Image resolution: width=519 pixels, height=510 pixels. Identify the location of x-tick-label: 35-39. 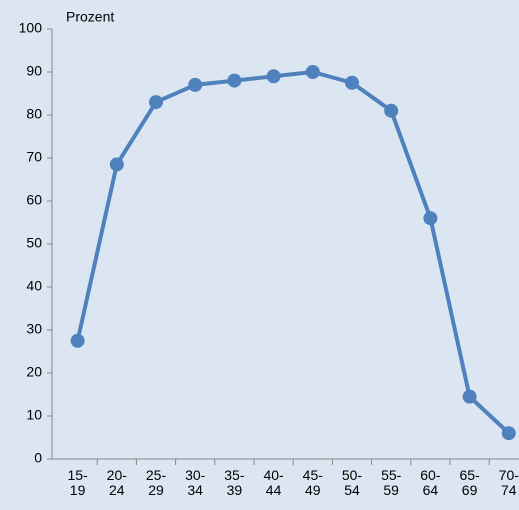
(234, 482).